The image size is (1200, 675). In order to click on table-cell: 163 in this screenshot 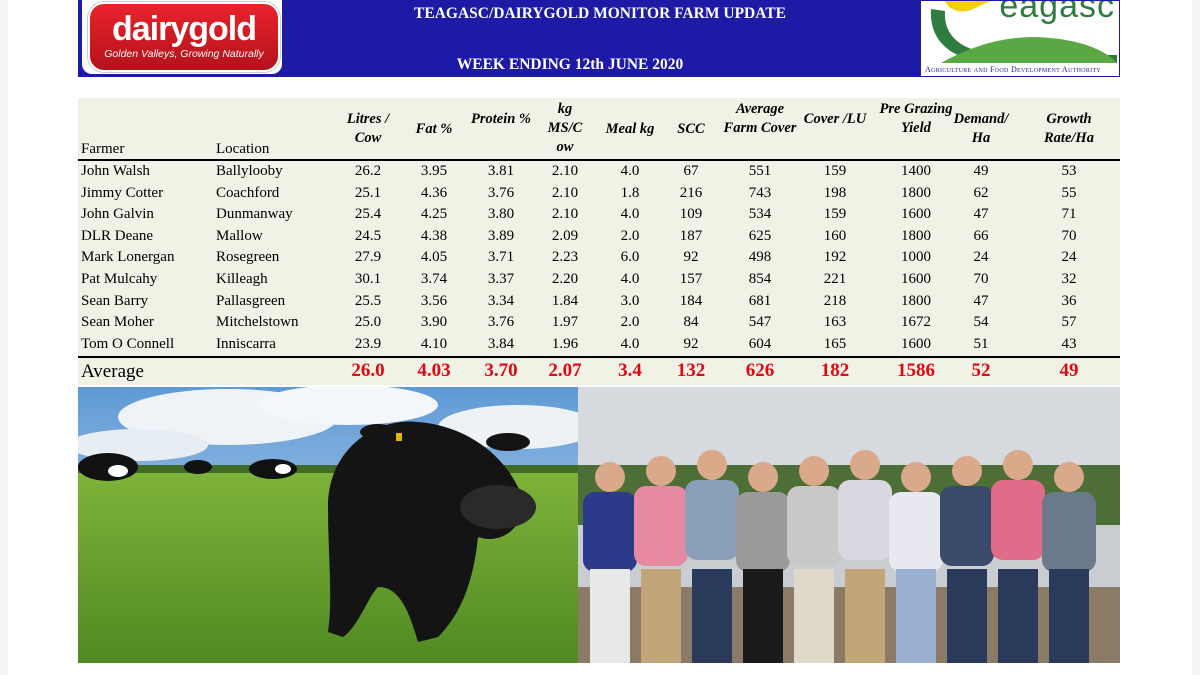, I will do `click(835, 322)`.